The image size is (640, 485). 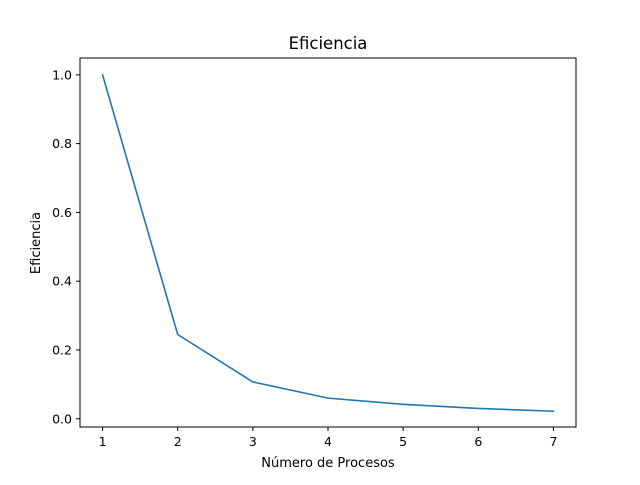 I want to click on x-tick-label: 4, so click(x=328, y=441).